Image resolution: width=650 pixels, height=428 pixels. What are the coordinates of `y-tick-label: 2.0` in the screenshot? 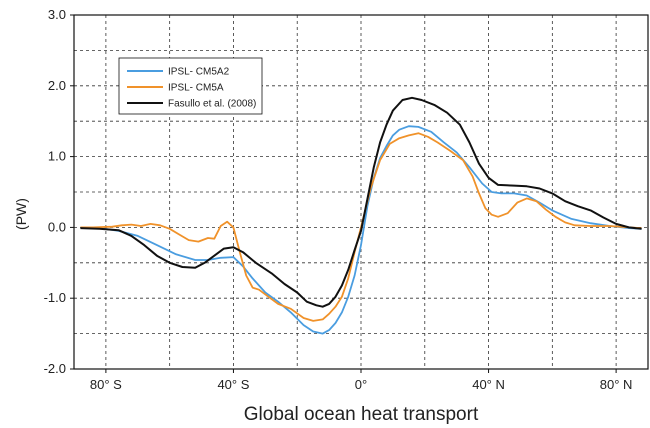 It's located at (57, 85).